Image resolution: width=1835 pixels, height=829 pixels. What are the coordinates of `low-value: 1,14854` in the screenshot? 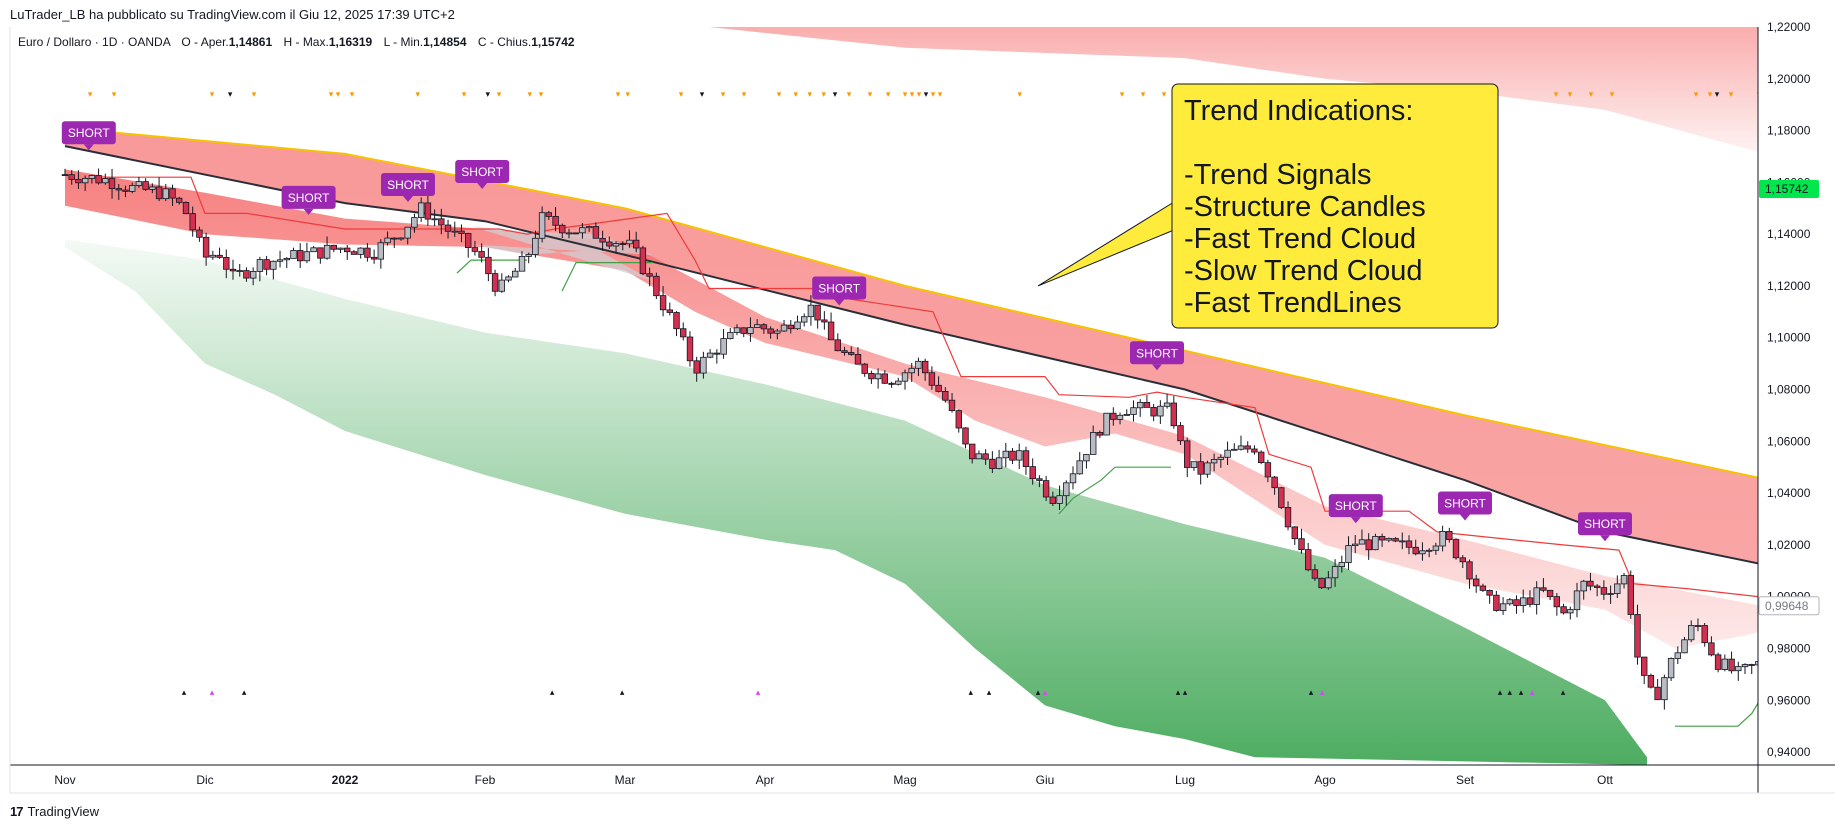 It's located at (445, 42).